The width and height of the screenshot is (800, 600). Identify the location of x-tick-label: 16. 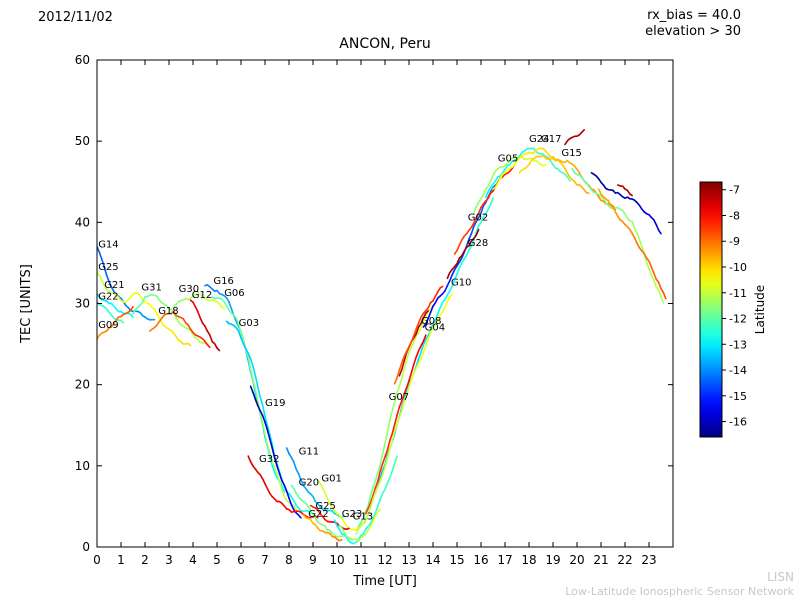
(480, 560).